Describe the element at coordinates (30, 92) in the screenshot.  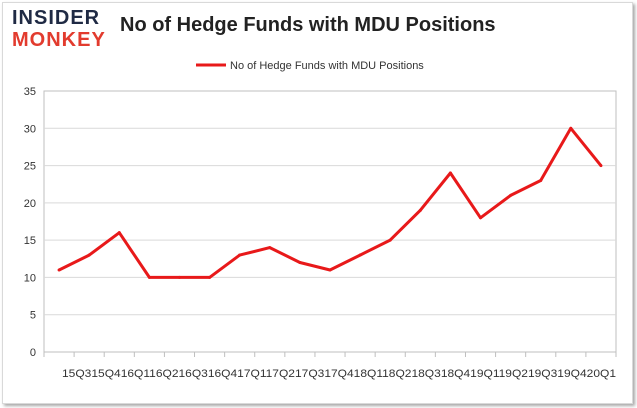
I see `y-tick-label: 35` at that location.